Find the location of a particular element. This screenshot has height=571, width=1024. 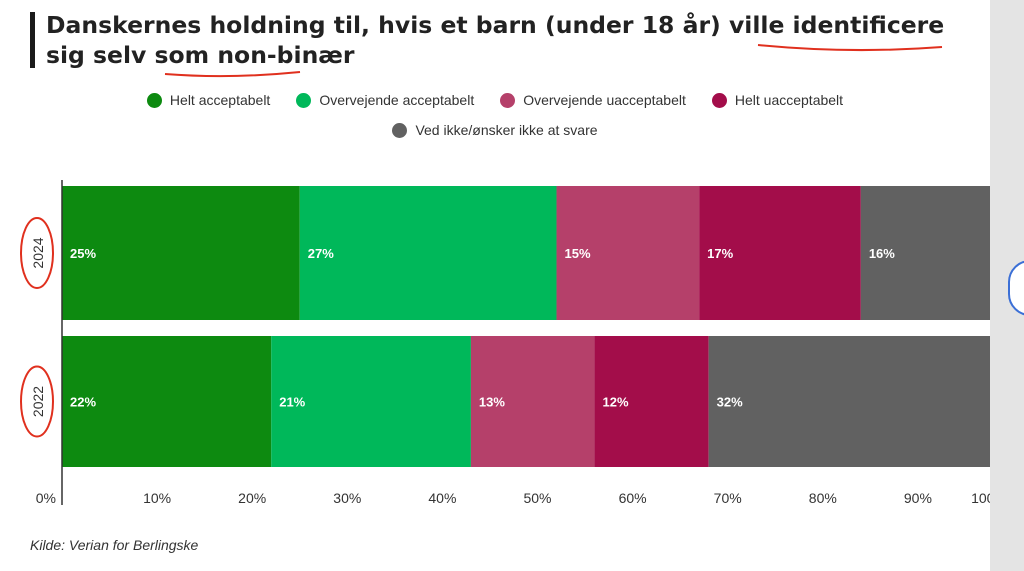

data-label: 22% is located at coordinates (83, 402).